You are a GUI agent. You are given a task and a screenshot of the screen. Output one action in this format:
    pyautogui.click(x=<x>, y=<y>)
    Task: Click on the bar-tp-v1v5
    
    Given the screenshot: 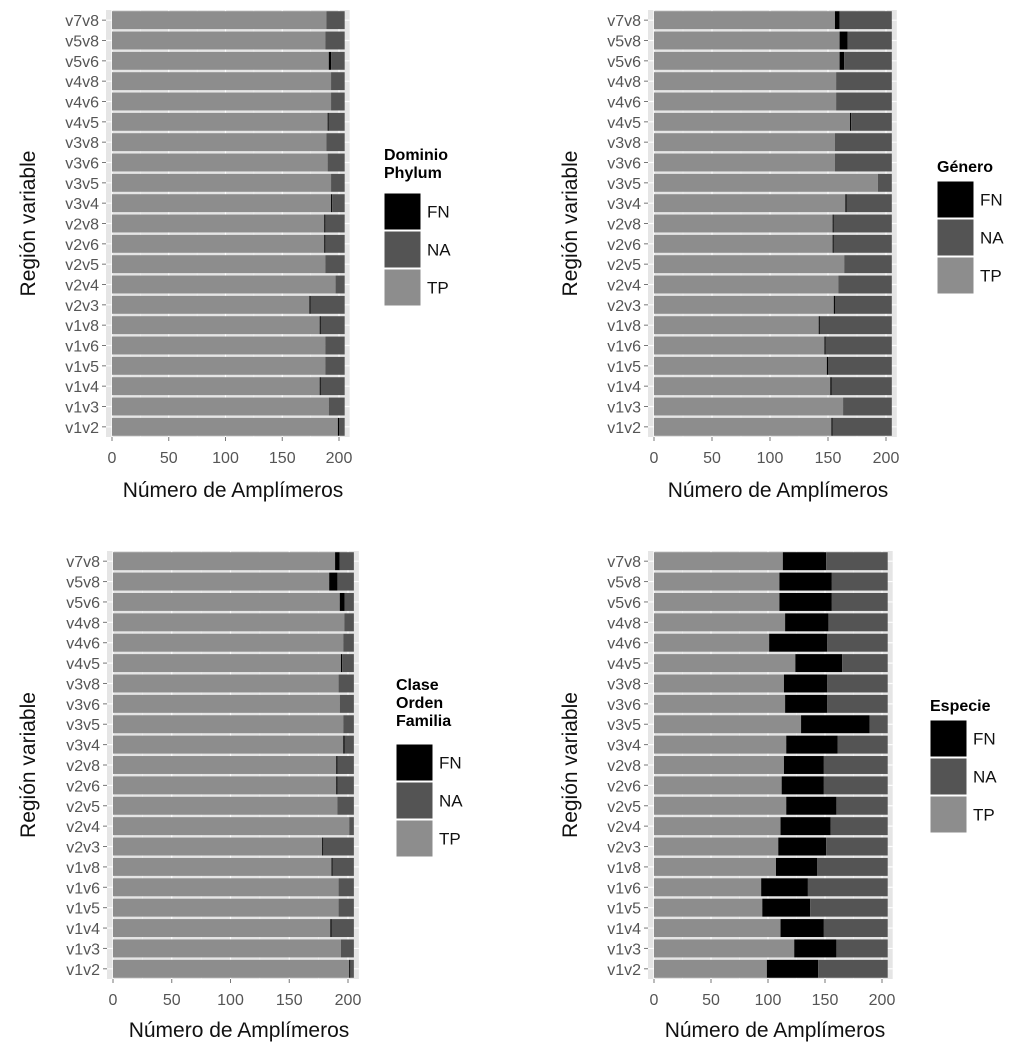 What is the action you would take?
    pyautogui.click(x=740, y=365)
    